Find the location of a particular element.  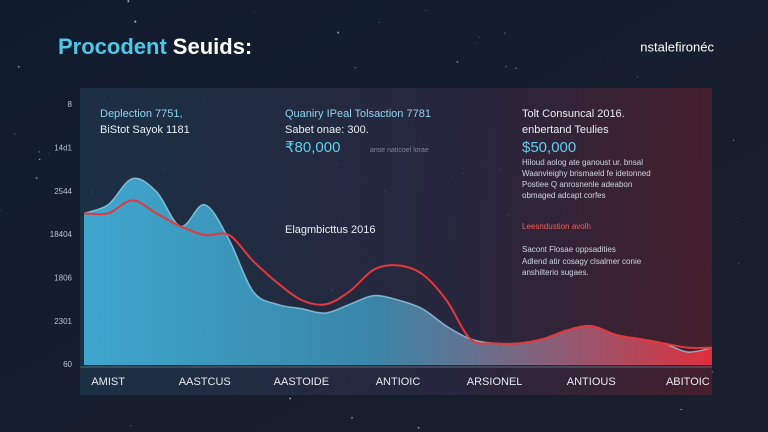

y-tick-label: 1806 is located at coordinates (63, 277).